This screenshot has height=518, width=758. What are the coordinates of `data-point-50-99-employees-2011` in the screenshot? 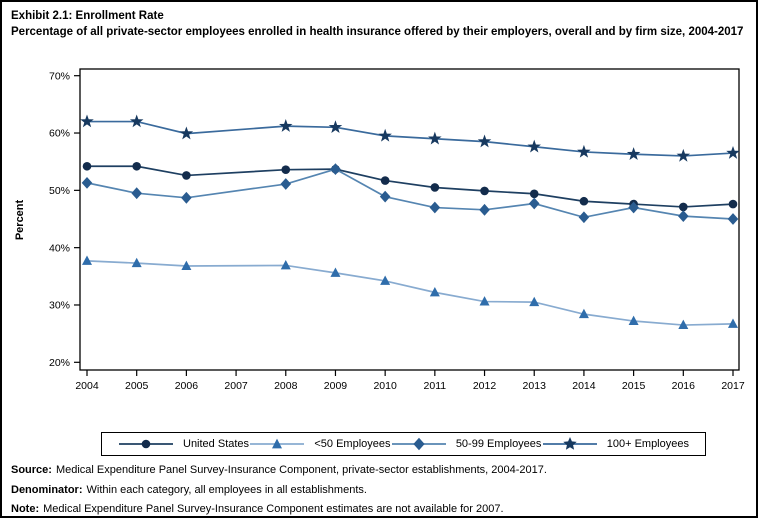 It's located at (435, 207).